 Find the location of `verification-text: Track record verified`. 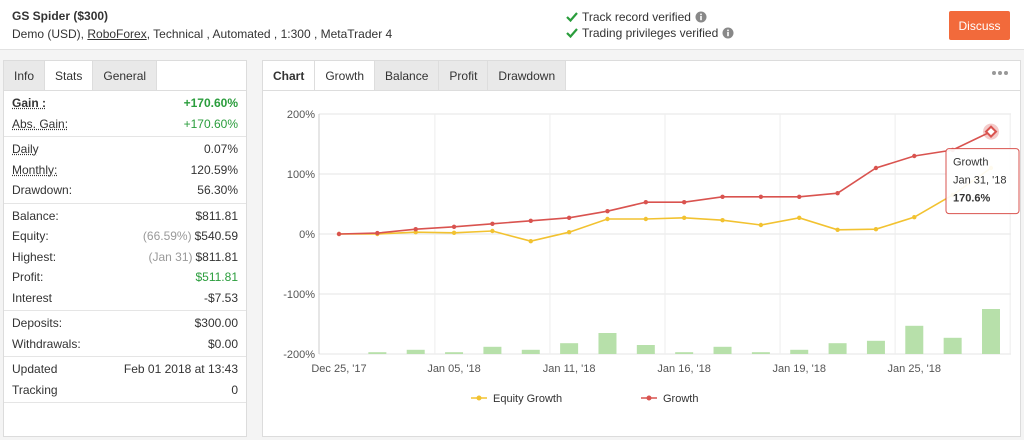

verification-text: Track record verified is located at coordinates (636, 17).